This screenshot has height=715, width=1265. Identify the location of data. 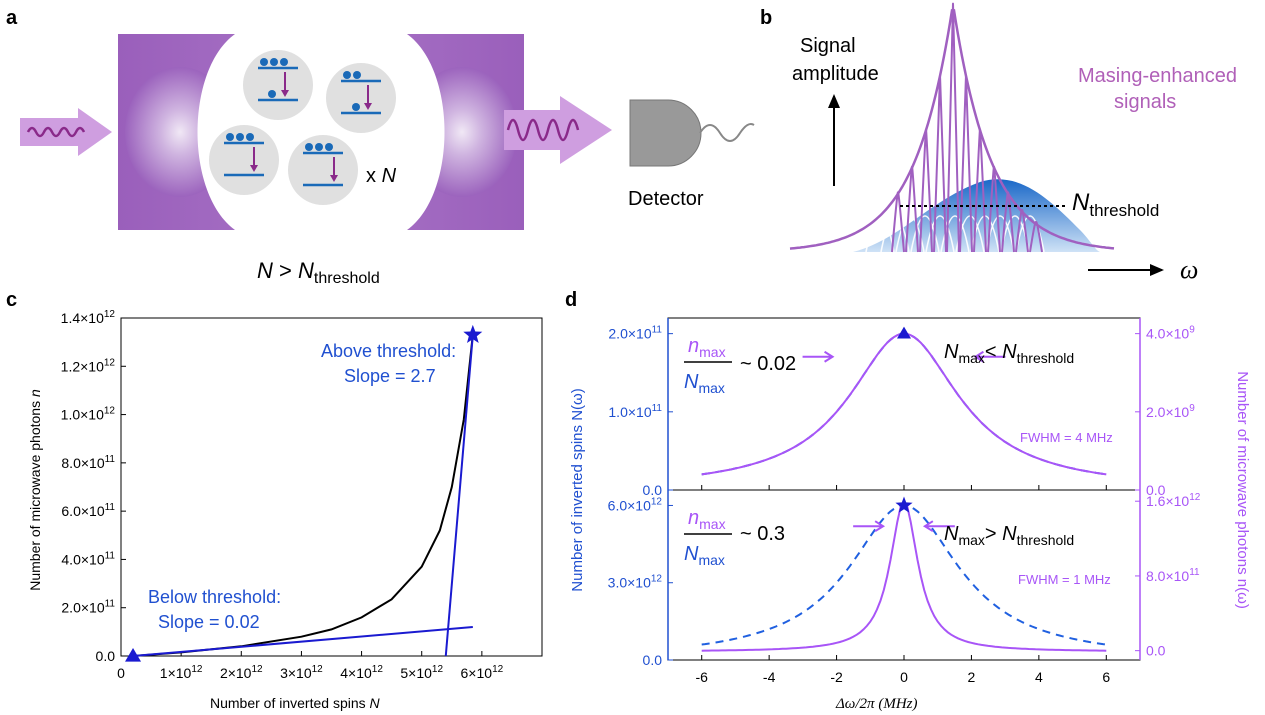
(304, 493).